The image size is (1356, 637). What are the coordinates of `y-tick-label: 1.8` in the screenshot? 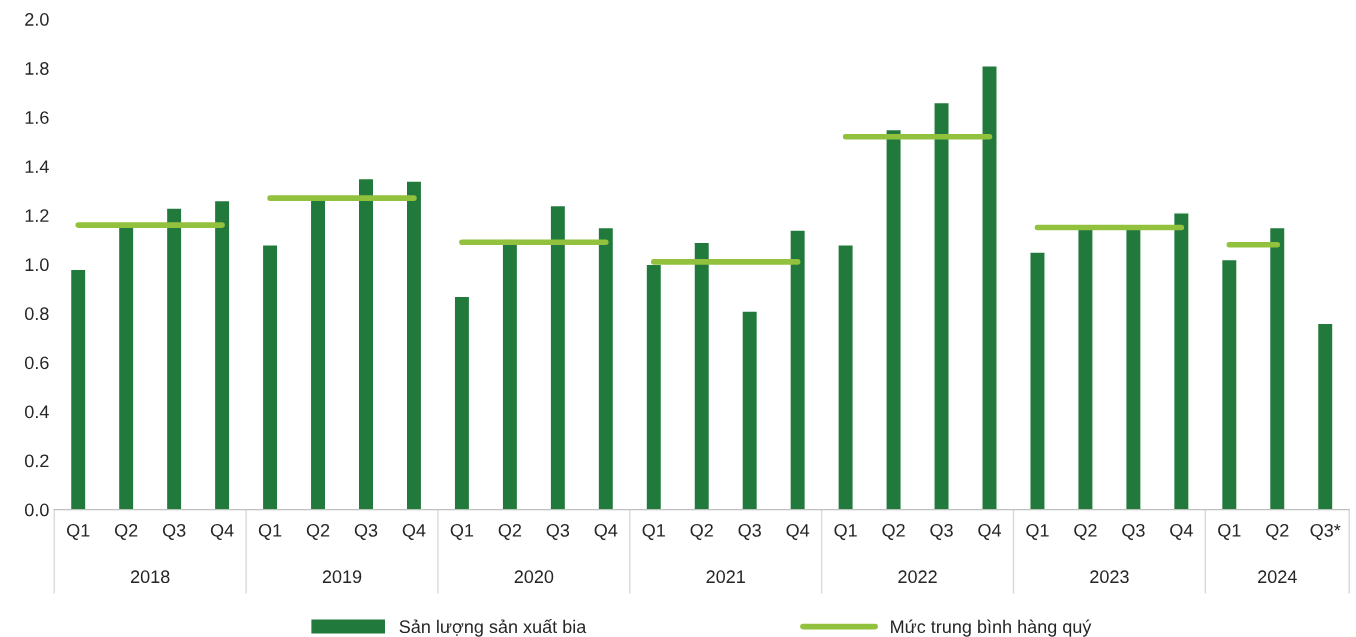 It's located at (37, 68).